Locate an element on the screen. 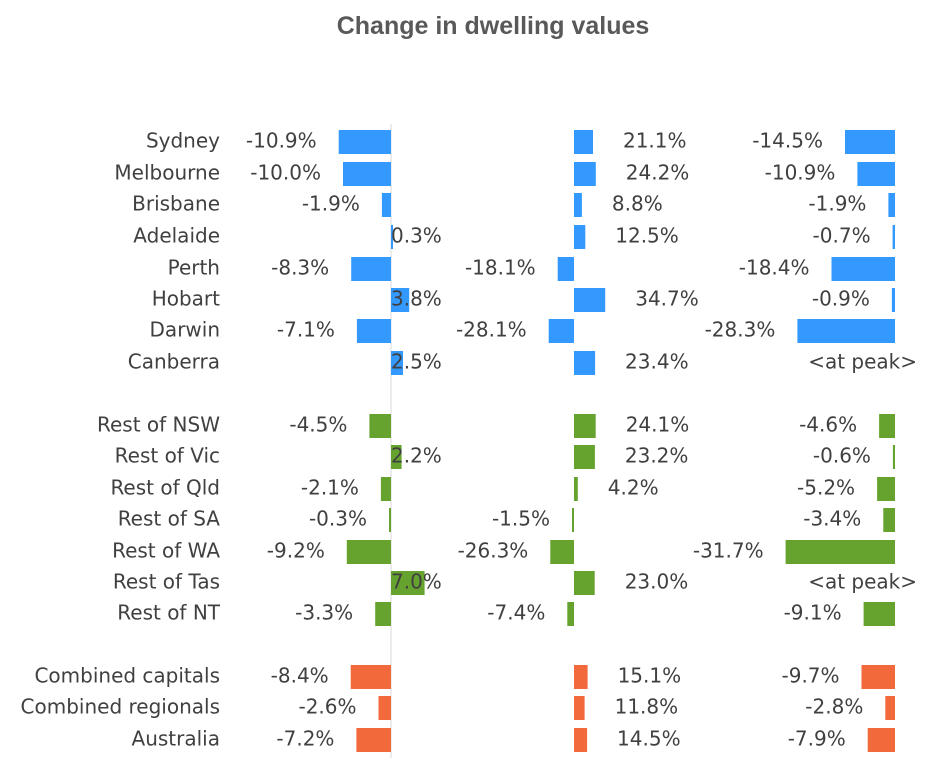 The height and width of the screenshot is (782, 928). value-label: -7.2% is located at coordinates (305, 739).